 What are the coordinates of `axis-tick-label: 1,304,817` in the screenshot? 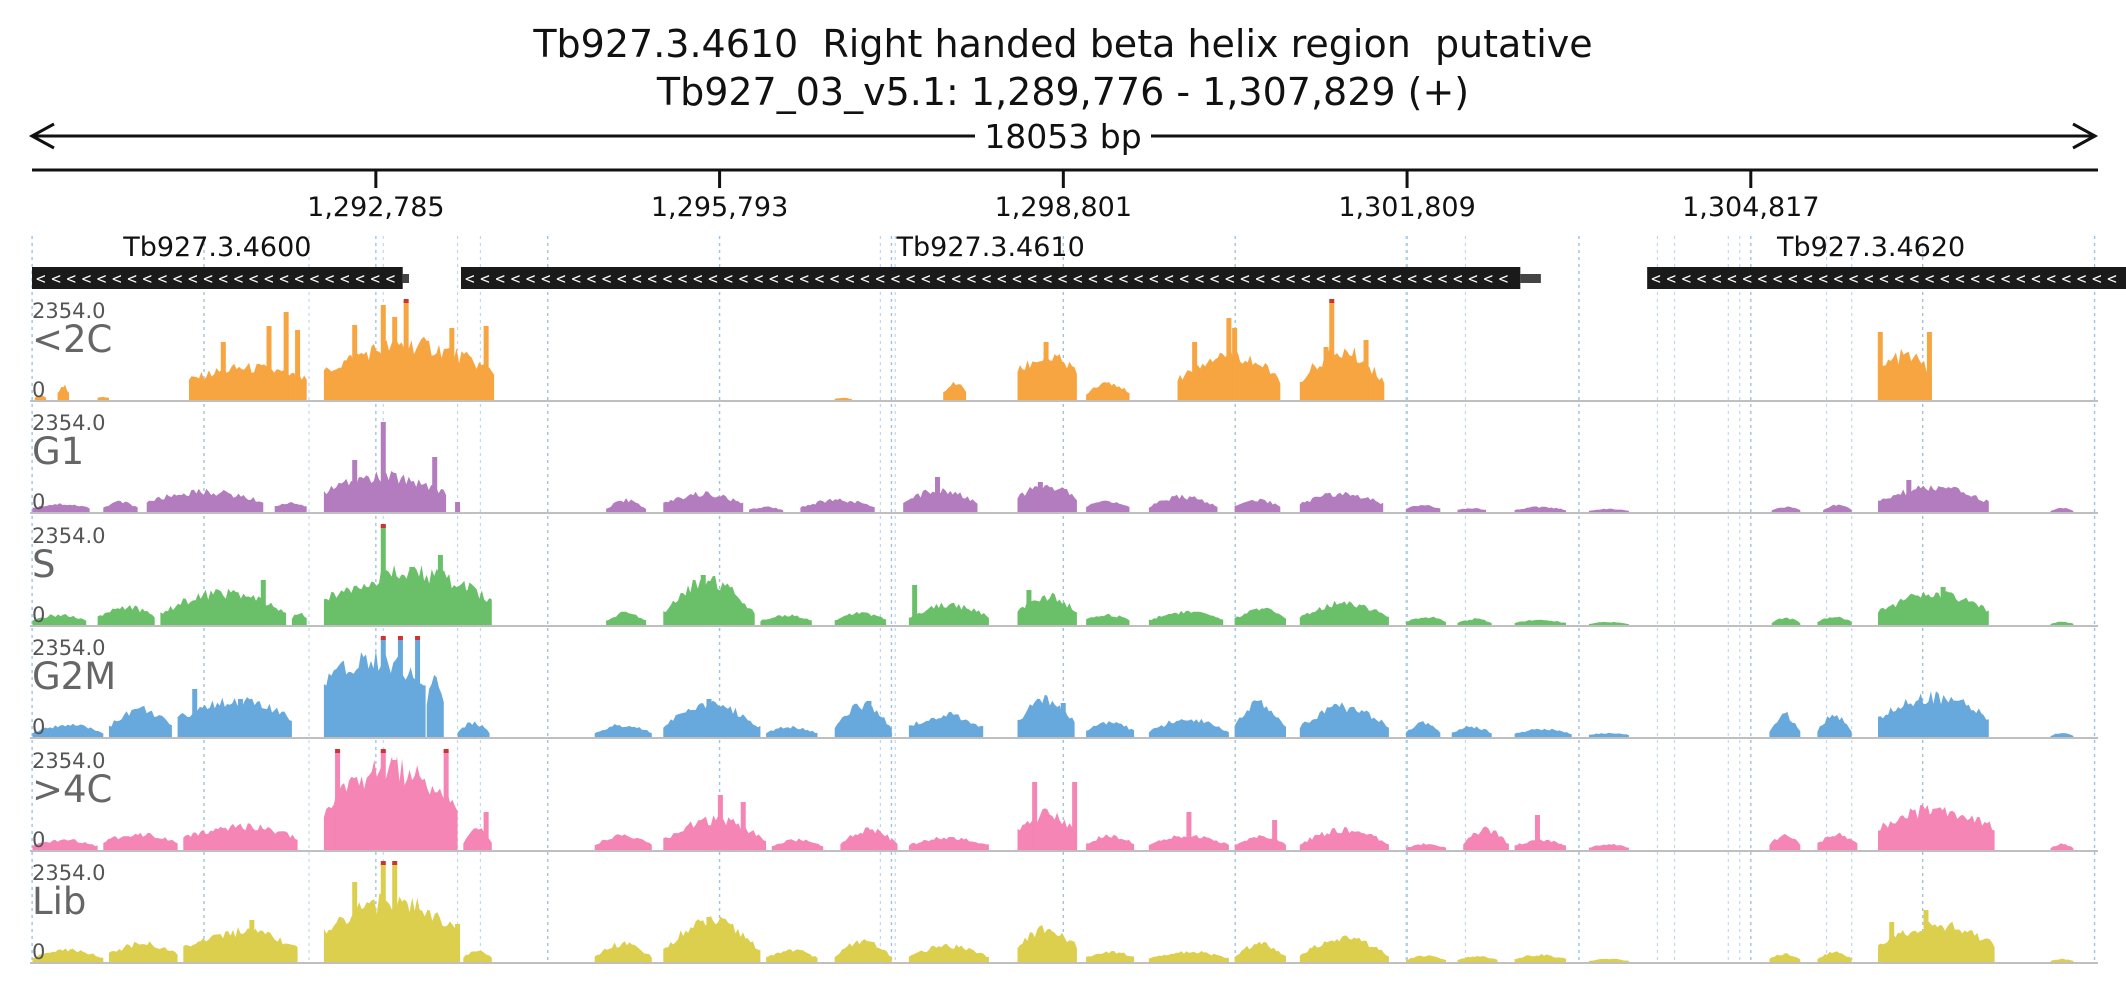 It's located at (1750, 207).